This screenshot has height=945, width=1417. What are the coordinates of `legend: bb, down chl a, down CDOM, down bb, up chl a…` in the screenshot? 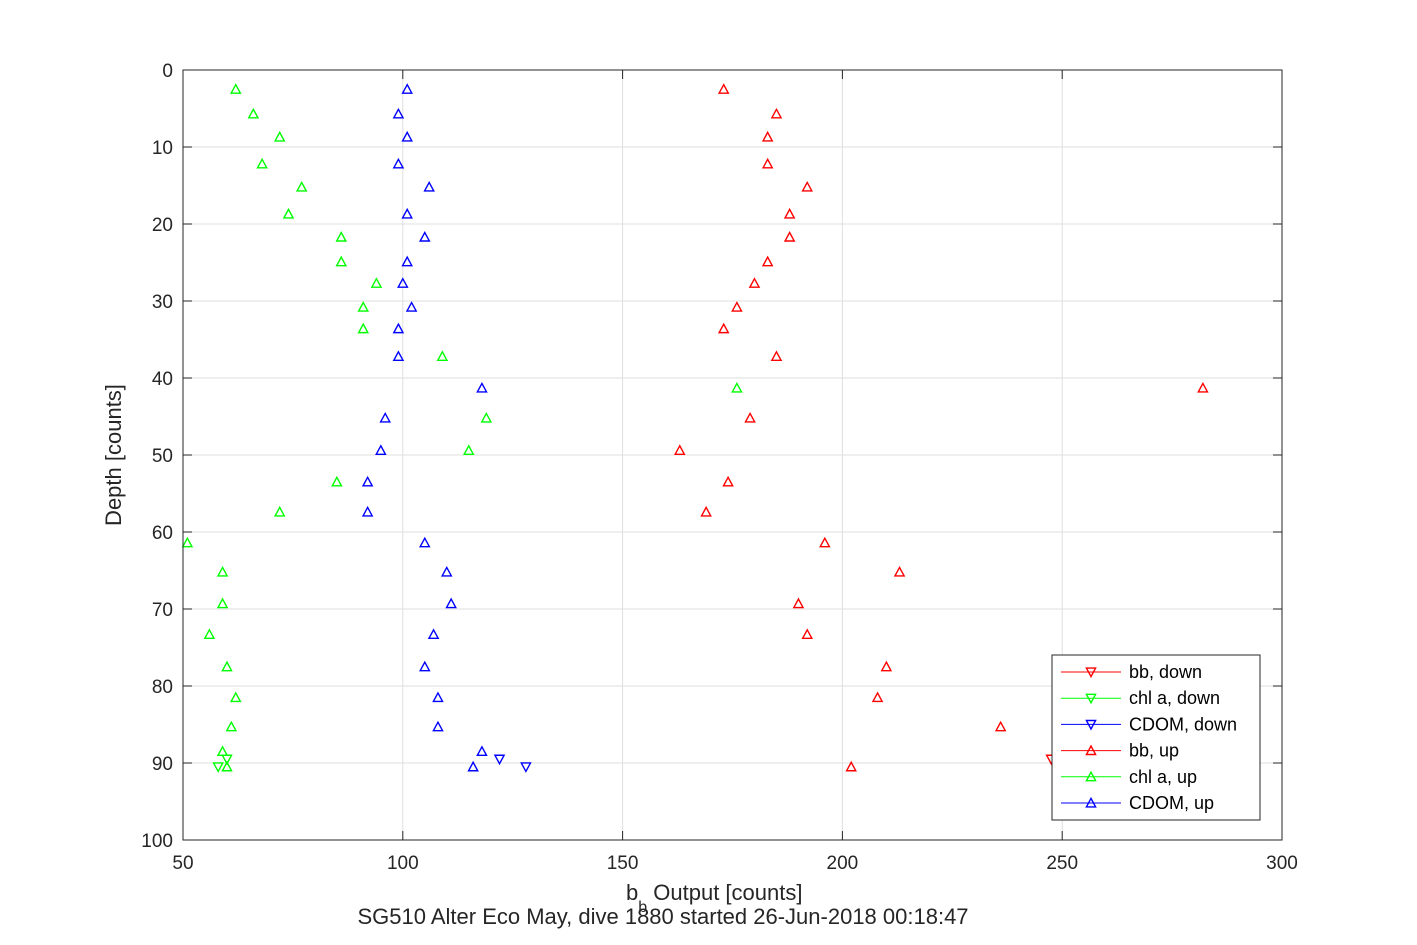 It's located at (1156, 737).